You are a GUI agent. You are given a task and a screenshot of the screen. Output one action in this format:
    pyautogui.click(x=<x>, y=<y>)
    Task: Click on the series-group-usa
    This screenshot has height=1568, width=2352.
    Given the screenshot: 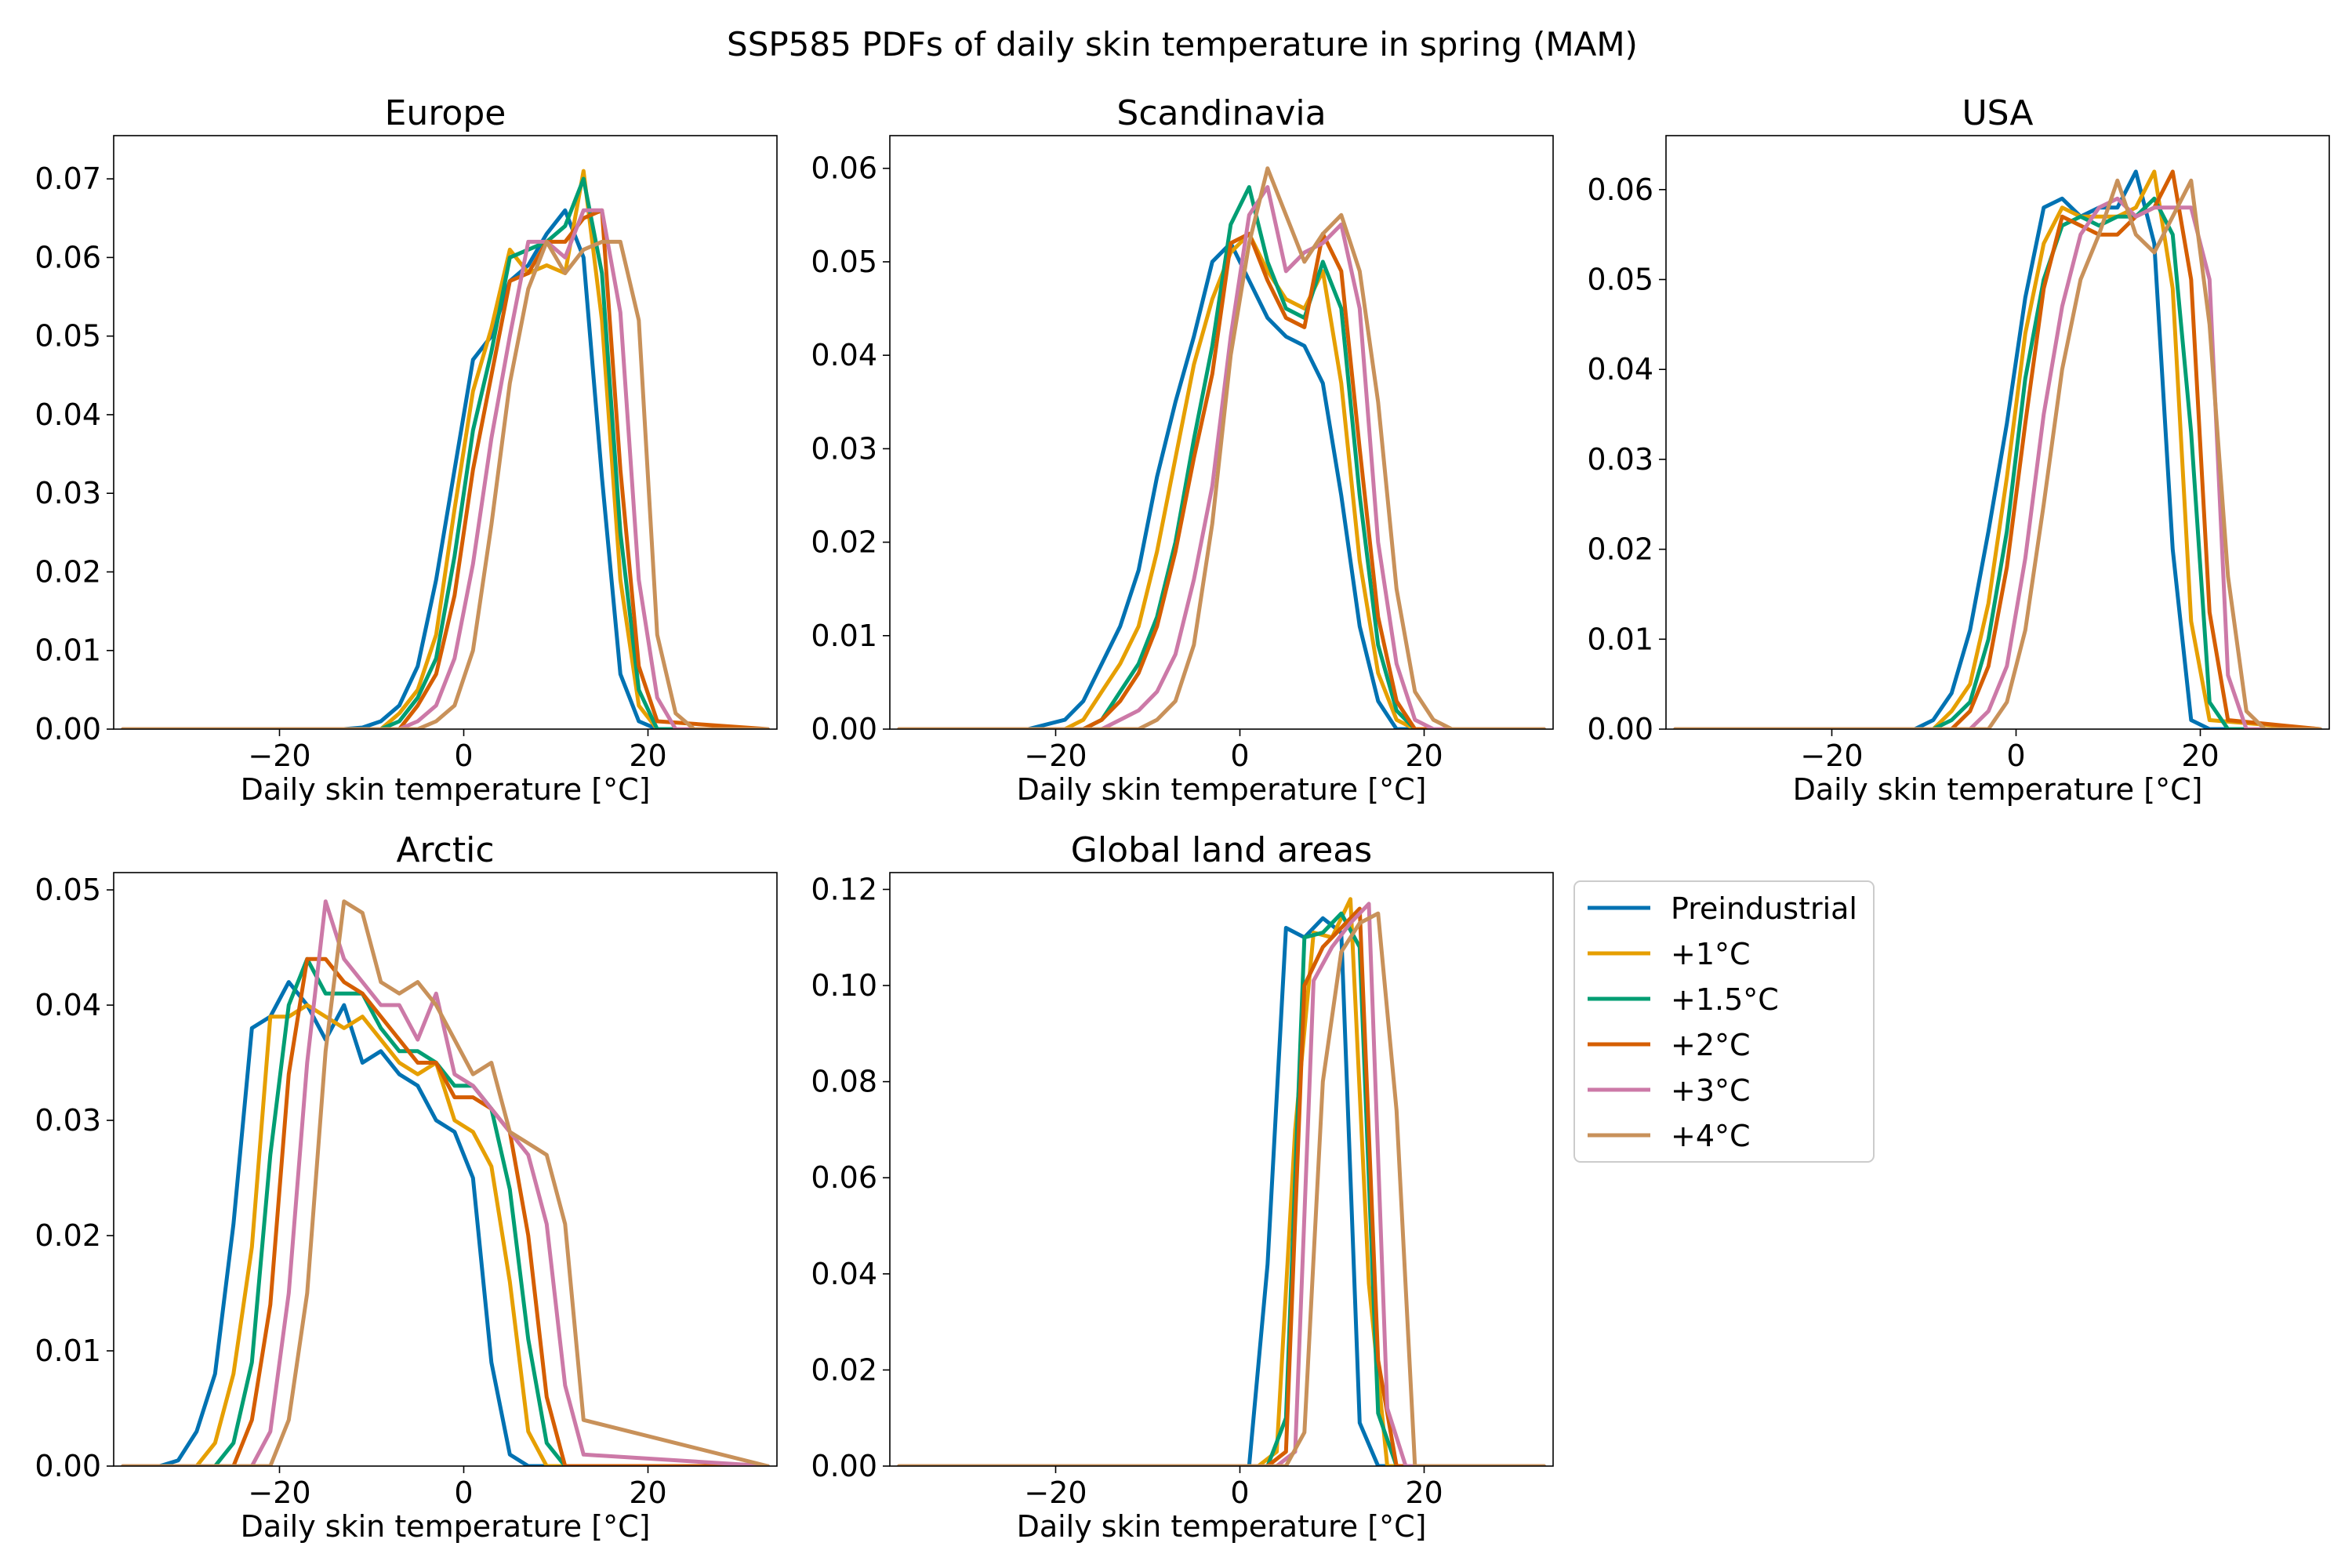 What is the action you would take?
    pyautogui.click(x=1997, y=449)
    